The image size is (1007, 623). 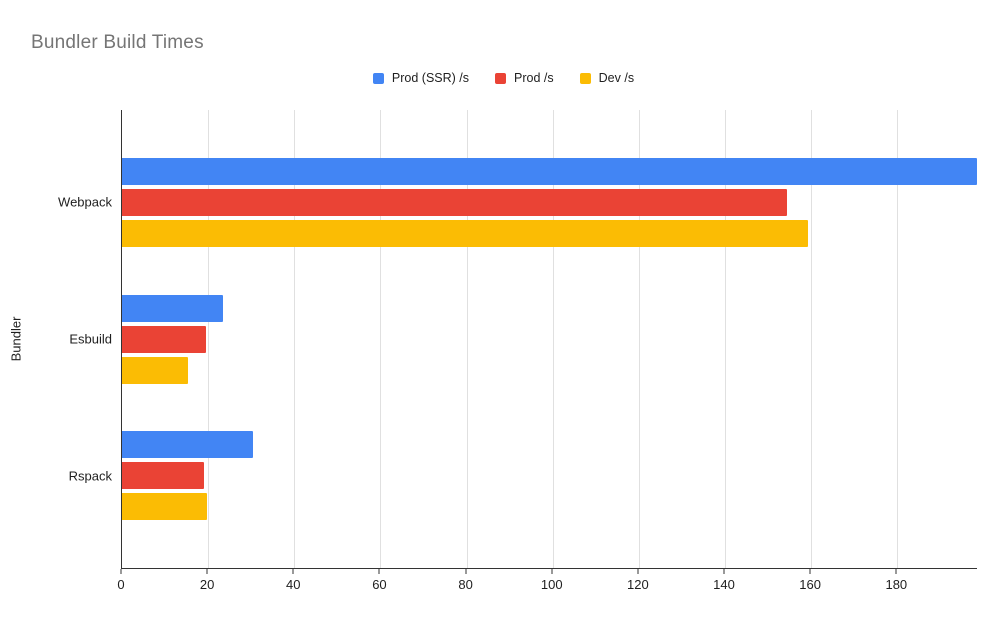 What do you see at coordinates (454, 202) in the screenshot?
I see `bar-webpack-prod-s` at bounding box center [454, 202].